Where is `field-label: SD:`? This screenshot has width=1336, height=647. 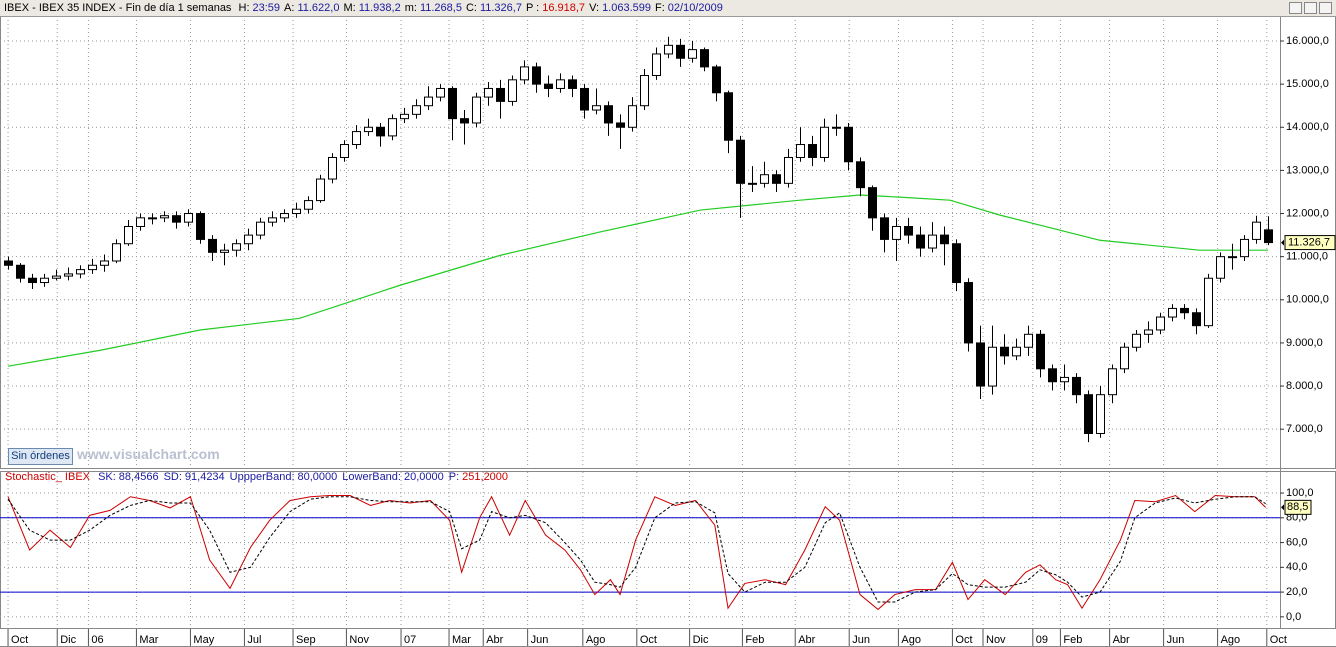
field-label: SD: is located at coordinates (172, 477).